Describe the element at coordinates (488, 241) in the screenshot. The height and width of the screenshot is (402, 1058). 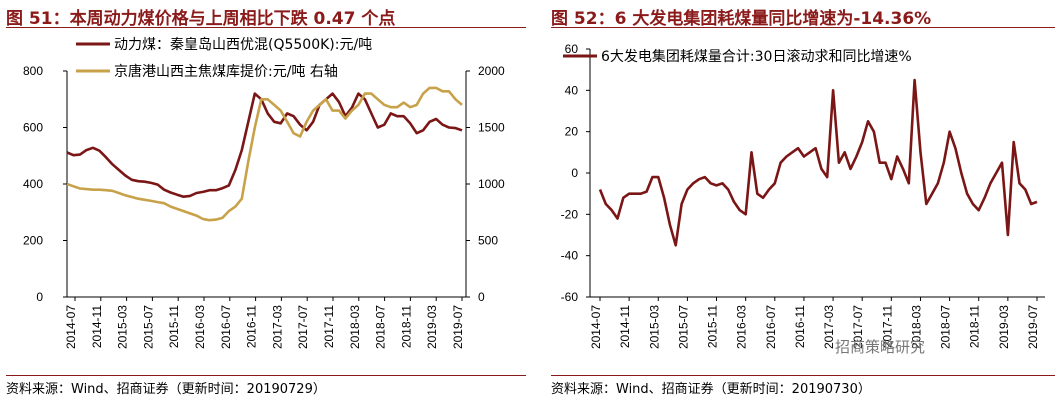
I see `right-y-tick-label: 500` at that location.